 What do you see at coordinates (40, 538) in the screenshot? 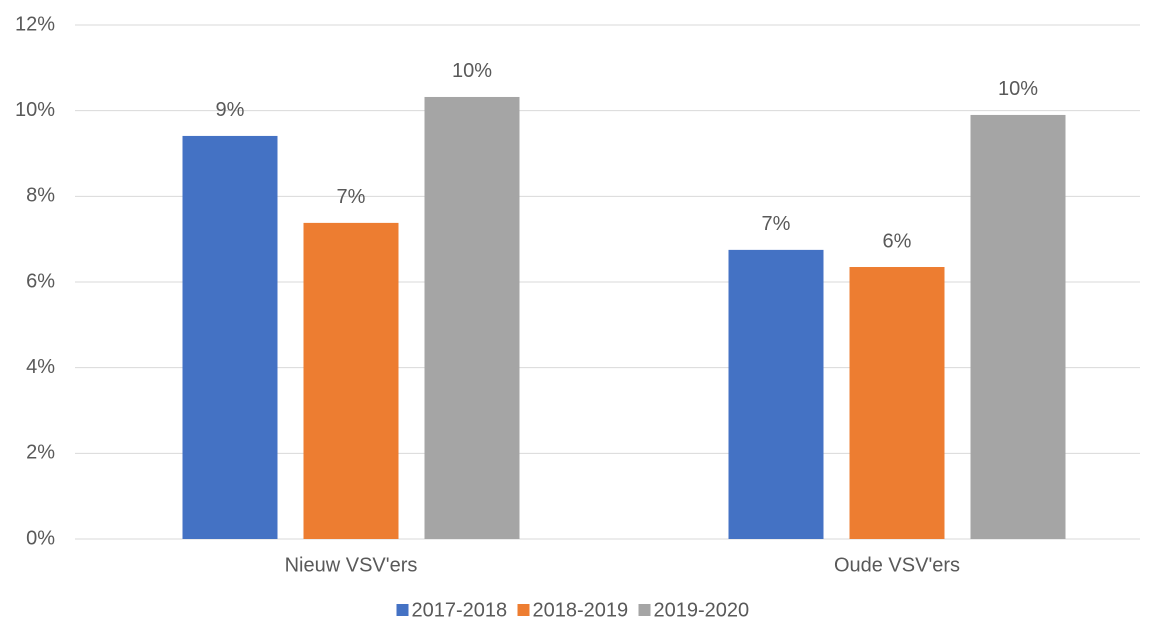
I see `y-tick-label: 0%` at bounding box center [40, 538].